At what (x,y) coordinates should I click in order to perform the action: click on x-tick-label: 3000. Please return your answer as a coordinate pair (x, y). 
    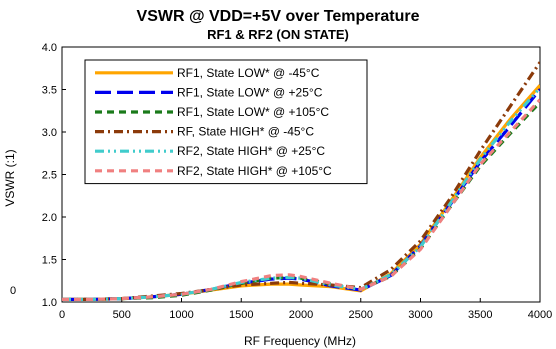
    Looking at the image, I should click on (420, 315).